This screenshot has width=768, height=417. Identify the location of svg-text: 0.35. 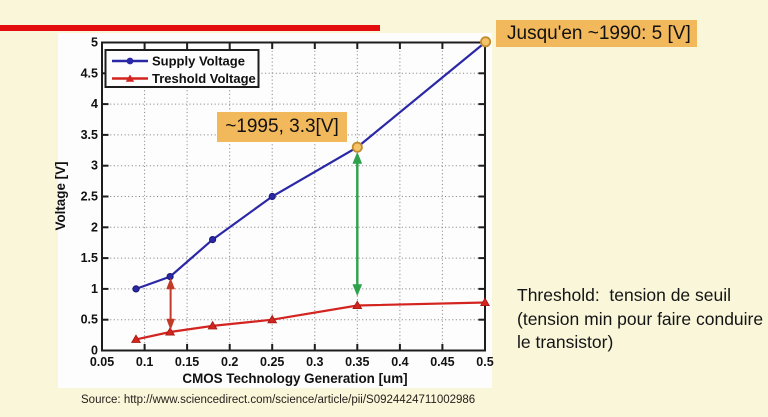
(357, 362).